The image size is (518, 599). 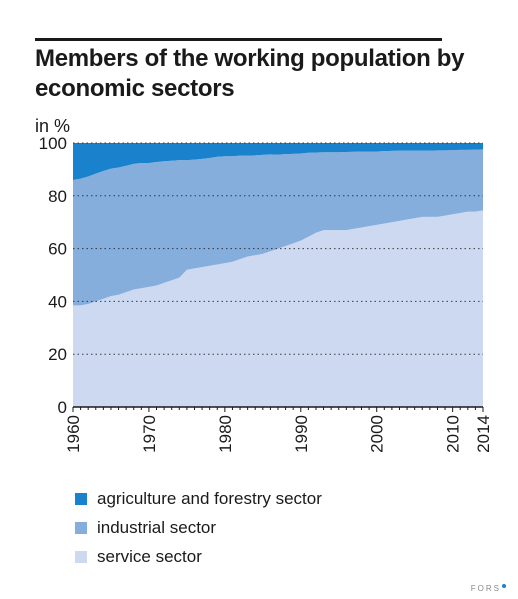 What do you see at coordinates (504, 586) in the screenshot?
I see `credit-dot` at bounding box center [504, 586].